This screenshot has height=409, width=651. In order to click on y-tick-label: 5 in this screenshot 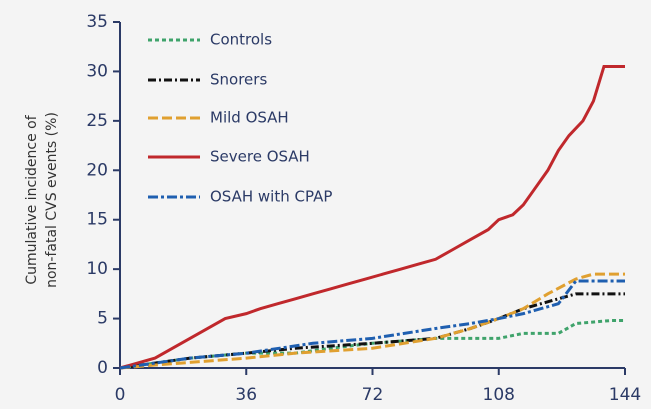, I will do `click(102, 319)`.